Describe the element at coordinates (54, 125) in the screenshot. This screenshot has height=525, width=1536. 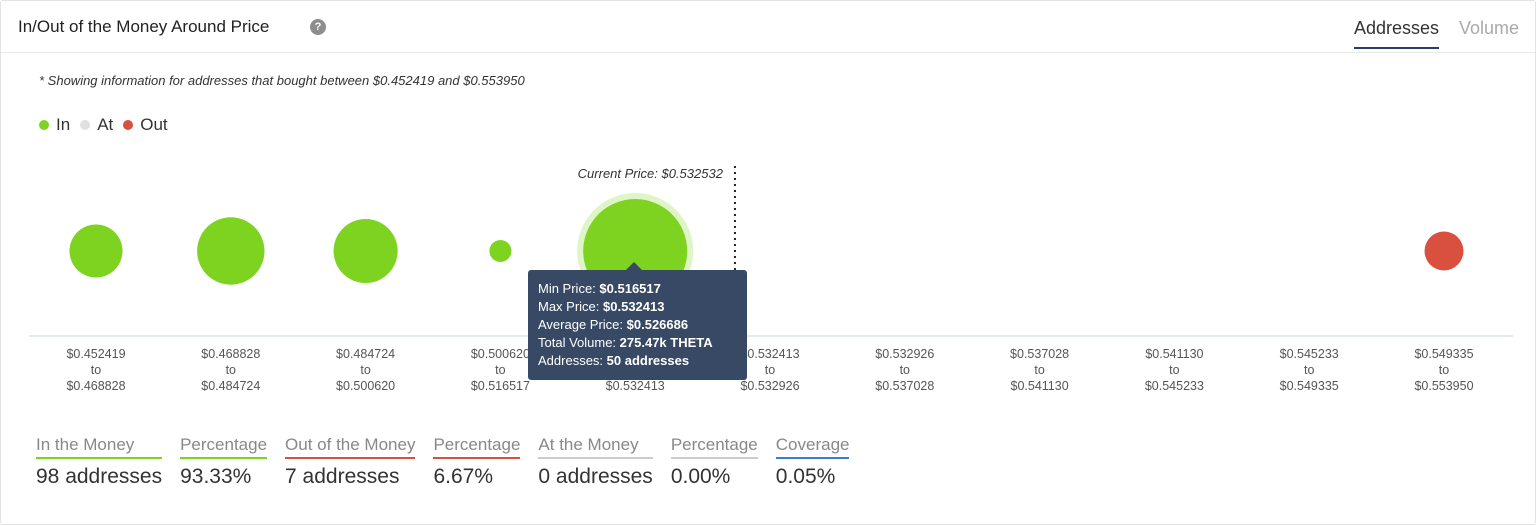
I see `legend-item-in: In` at that location.